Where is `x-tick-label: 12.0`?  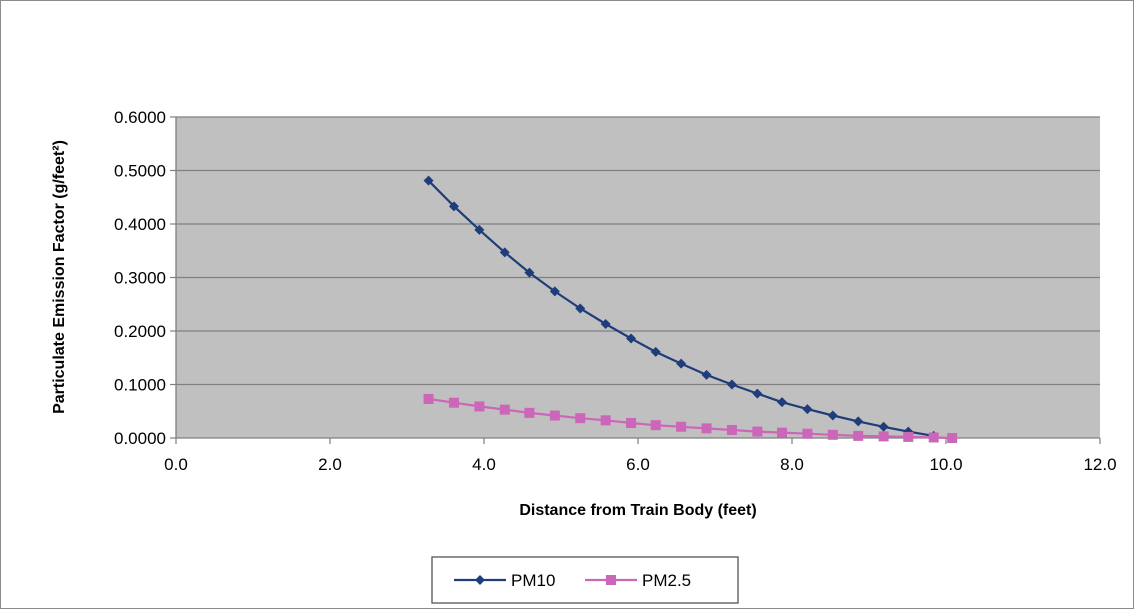
x-tick-label: 12.0 is located at coordinates (1099, 464).